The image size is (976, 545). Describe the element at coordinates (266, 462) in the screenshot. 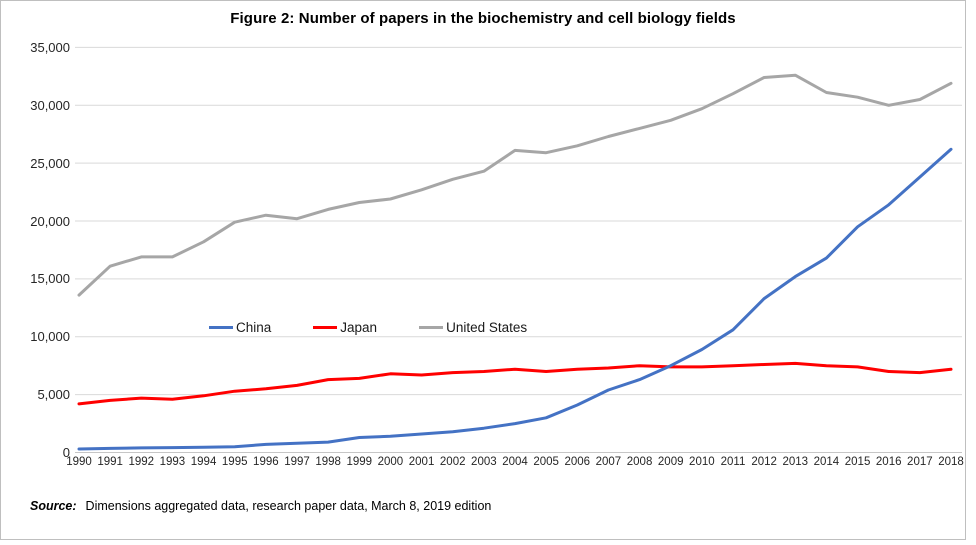

I see `x-tick-label: 1996` at that location.